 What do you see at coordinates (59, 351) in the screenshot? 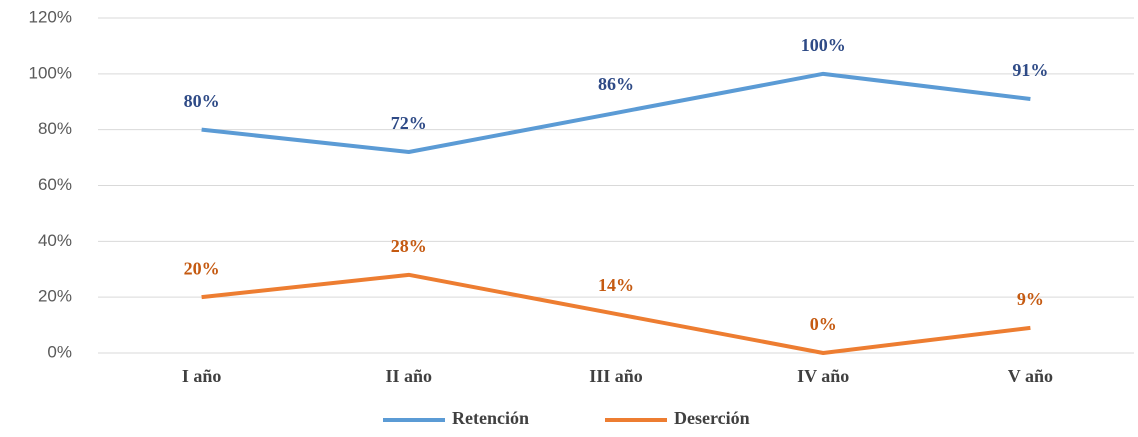
I see `y-tick-label: 0%` at bounding box center [59, 351].